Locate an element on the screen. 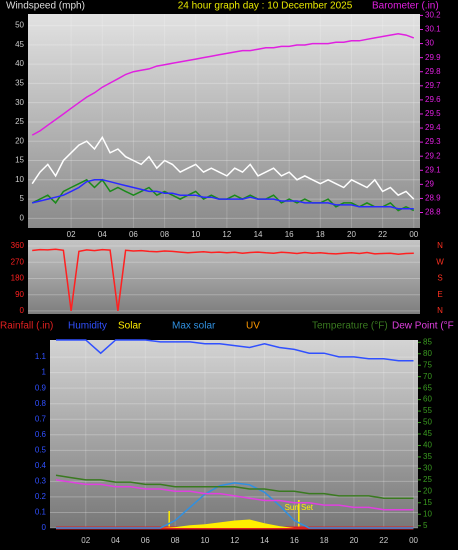  y2-tick-label: 70 is located at coordinates (427, 376).